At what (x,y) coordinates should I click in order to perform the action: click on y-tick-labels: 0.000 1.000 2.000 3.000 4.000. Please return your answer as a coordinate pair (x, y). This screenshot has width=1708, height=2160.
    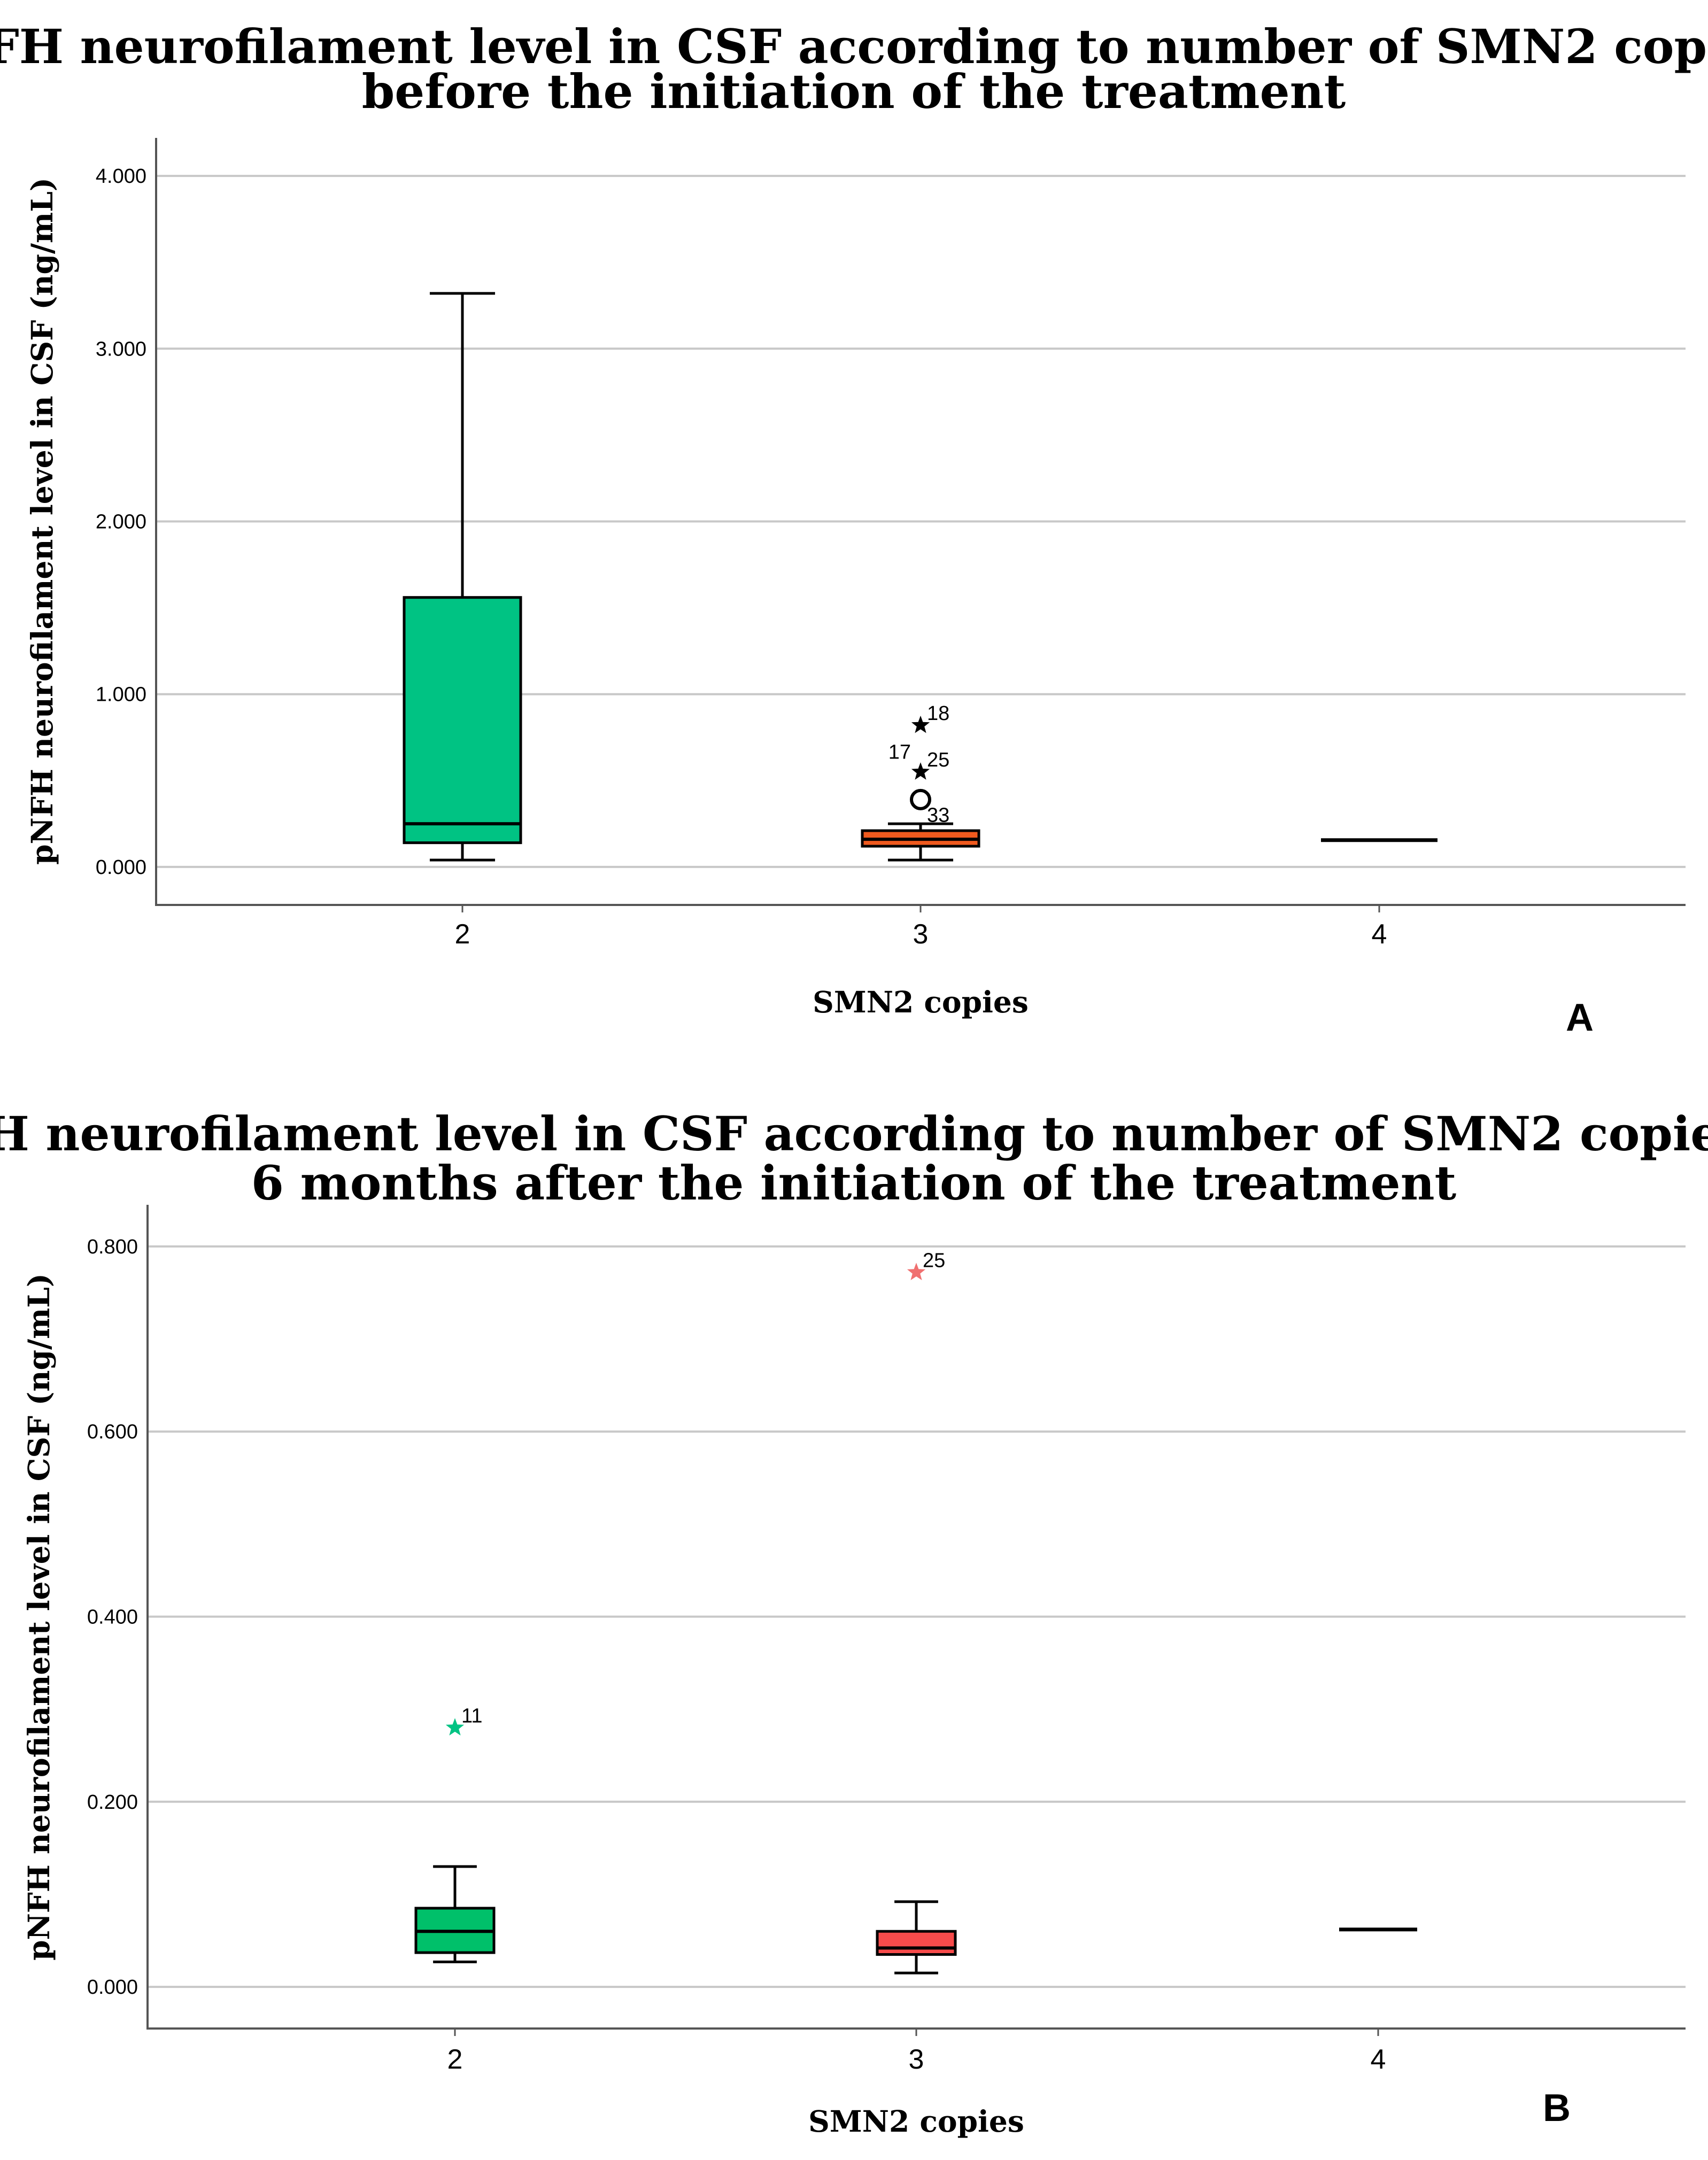
    Looking at the image, I should click on (121, 522).